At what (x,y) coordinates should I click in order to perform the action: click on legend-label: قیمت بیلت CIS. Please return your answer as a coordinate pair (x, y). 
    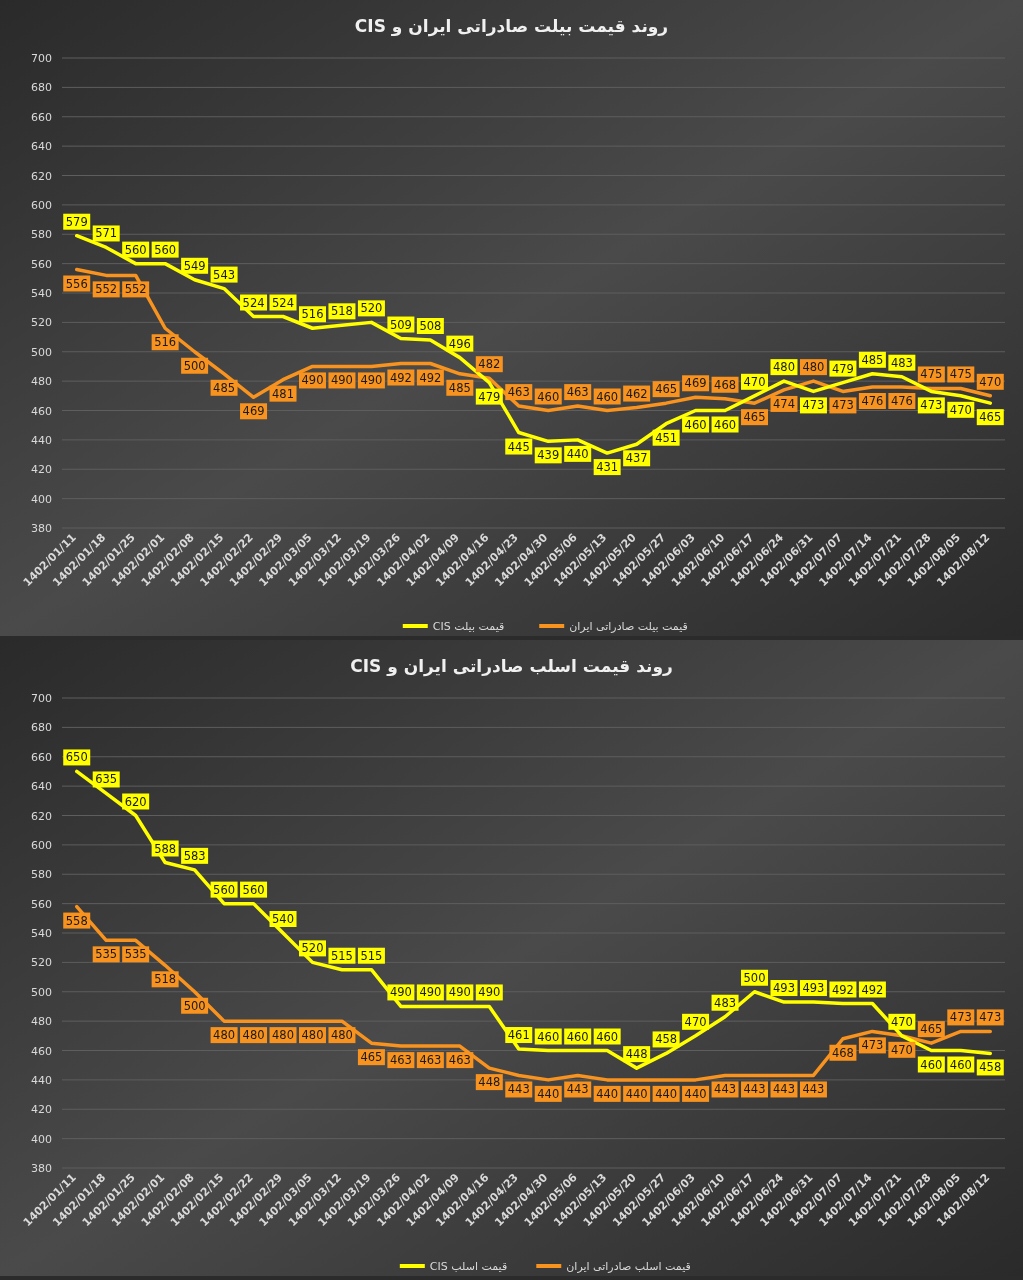
    Looking at the image, I should click on (468, 626).